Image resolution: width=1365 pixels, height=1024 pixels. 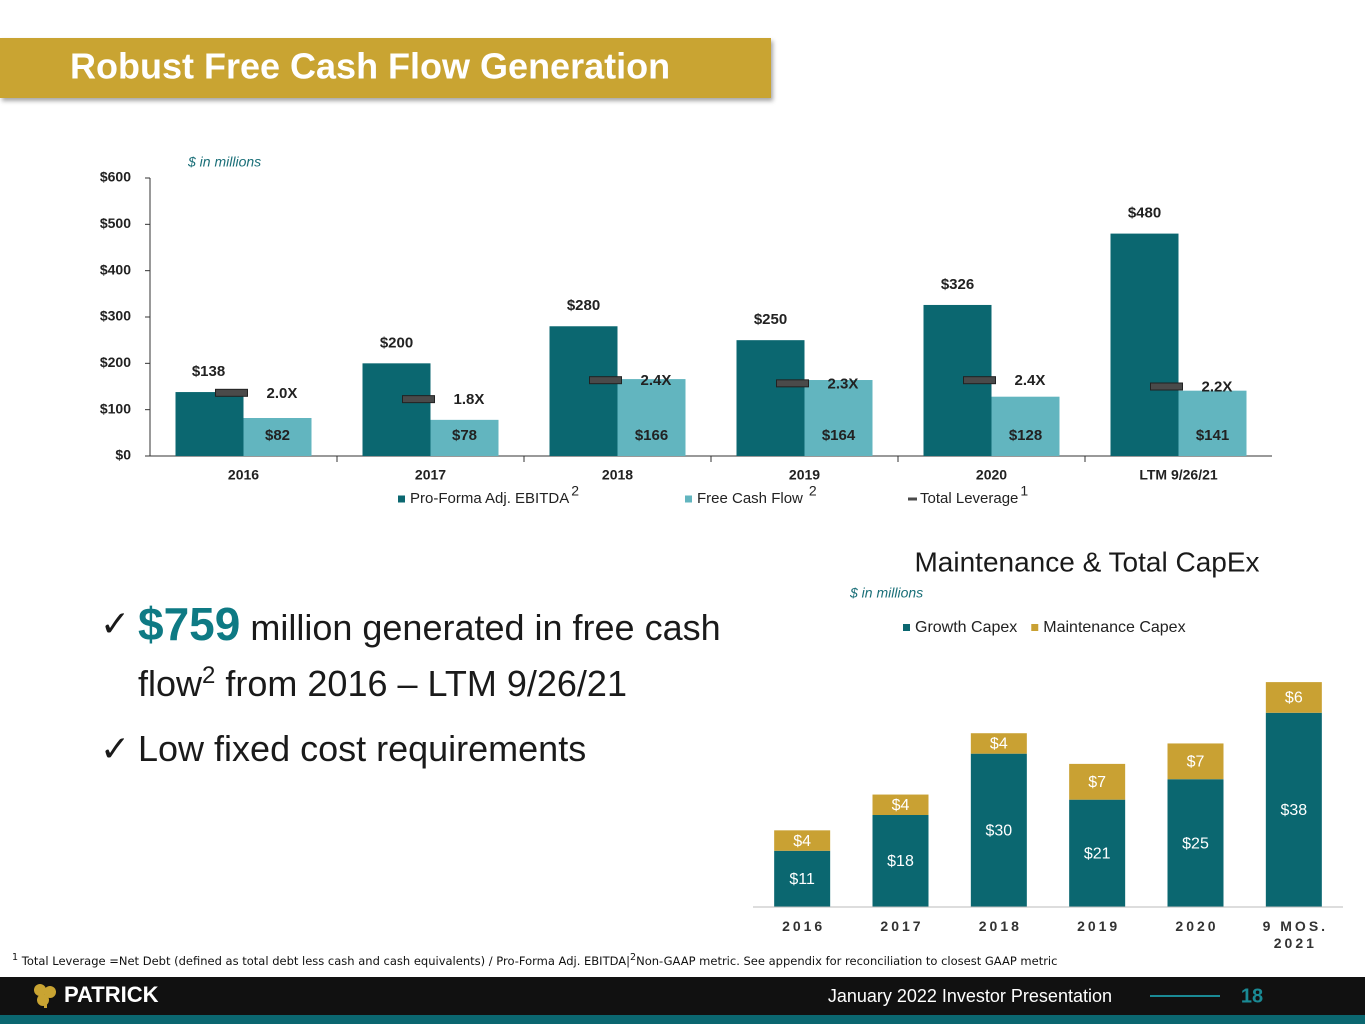 I want to click on x-tick-label: 9 MOS. 2021, so click(x=1295, y=934).